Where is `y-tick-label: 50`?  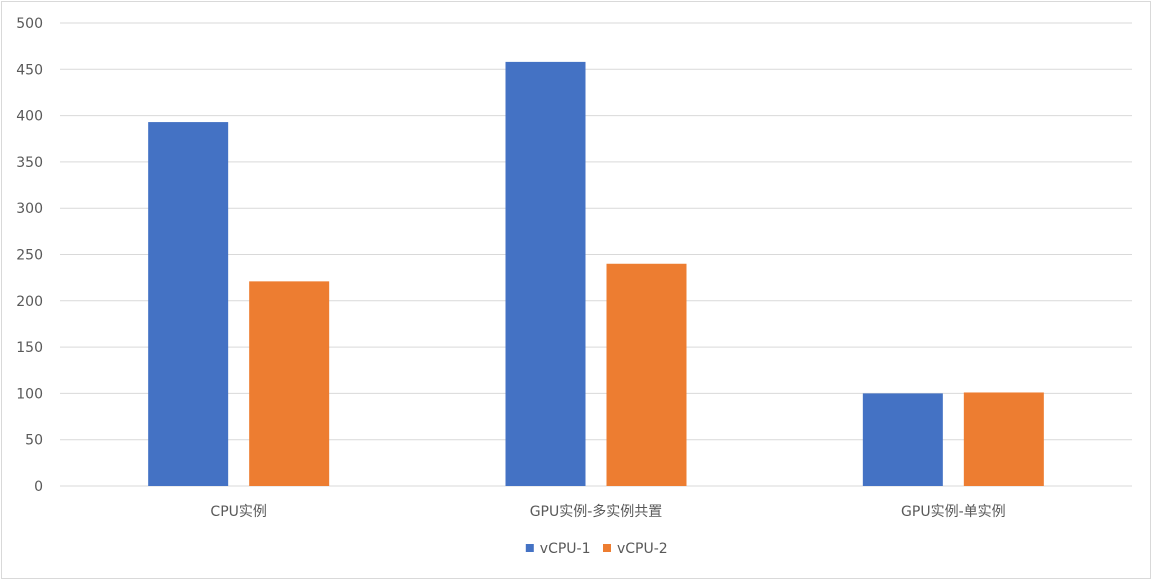 y-tick-label: 50 is located at coordinates (34, 441).